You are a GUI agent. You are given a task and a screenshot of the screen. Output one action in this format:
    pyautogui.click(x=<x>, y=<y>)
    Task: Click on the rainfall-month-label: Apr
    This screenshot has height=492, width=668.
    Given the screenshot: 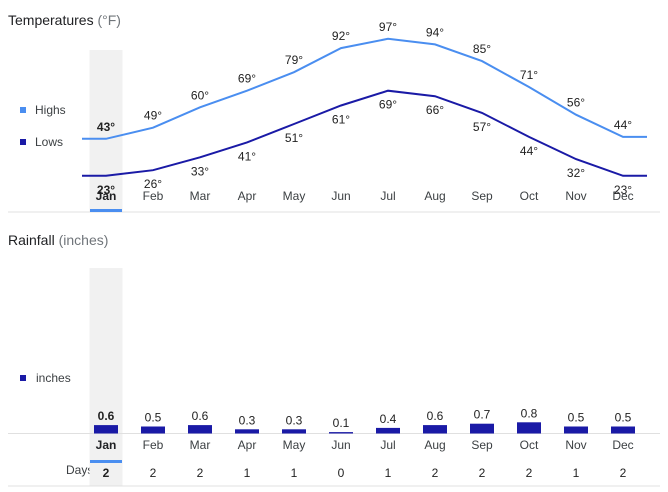 What is the action you would take?
    pyautogui.click(x=247, y=445)
    